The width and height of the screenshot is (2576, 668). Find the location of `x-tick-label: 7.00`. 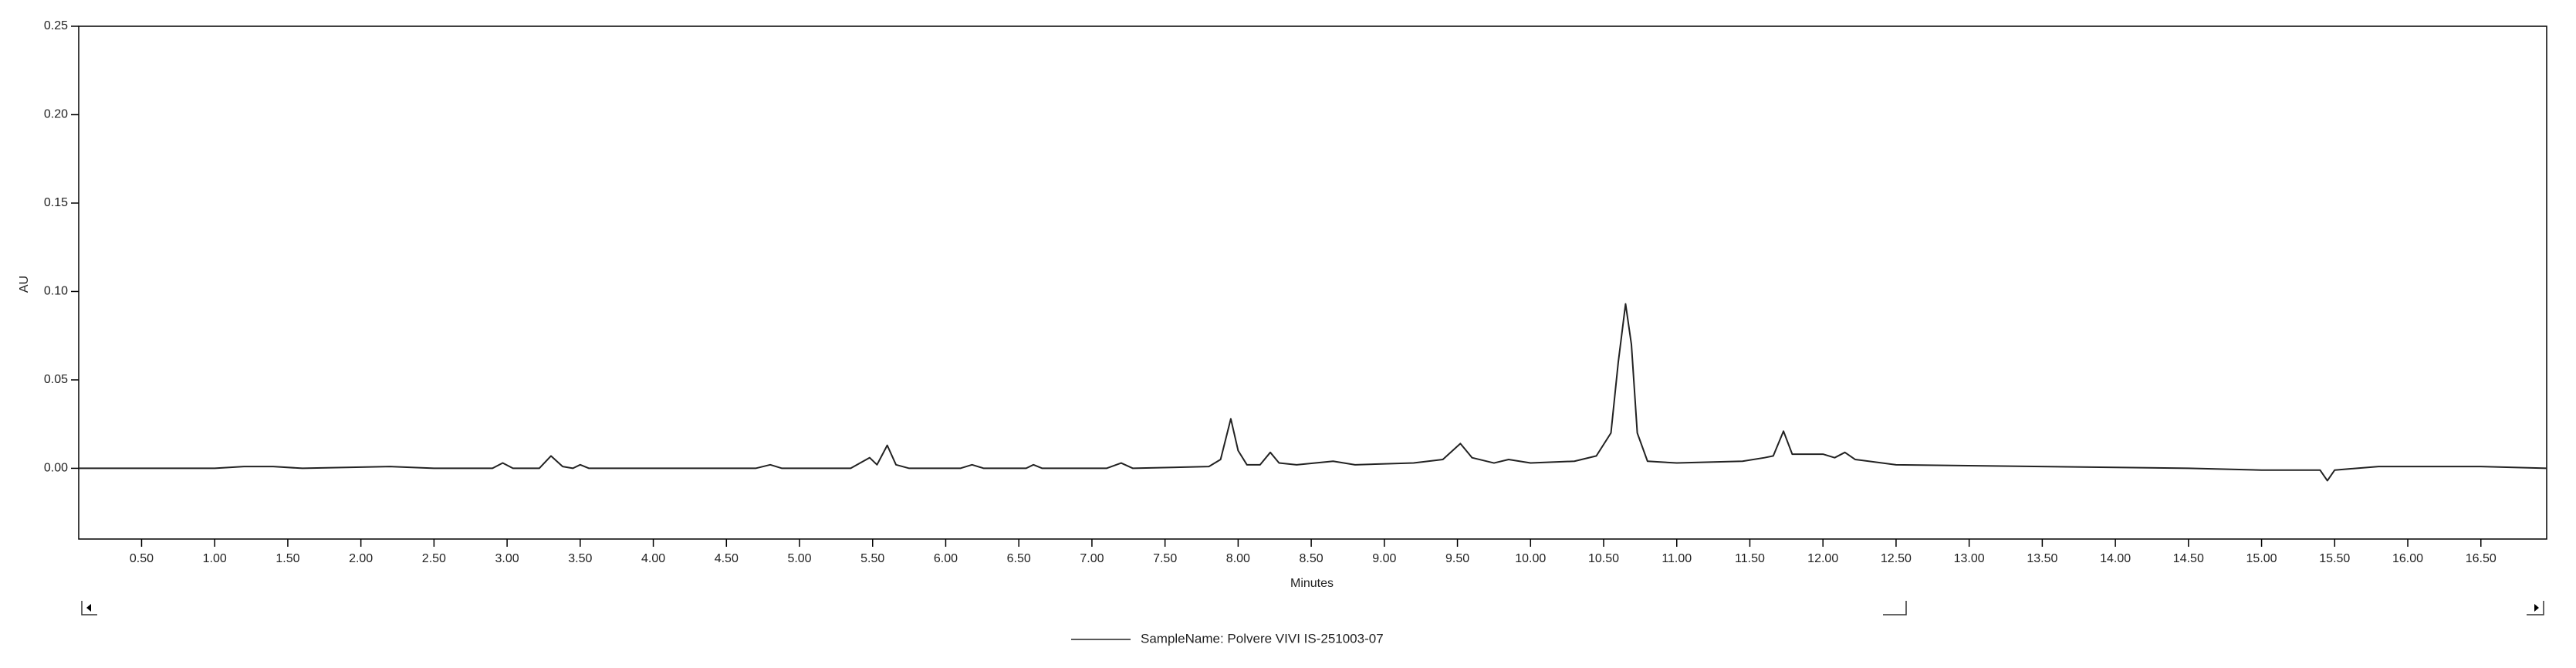

x-tick-label: 7.00 is located at coordinates (1092, 558).